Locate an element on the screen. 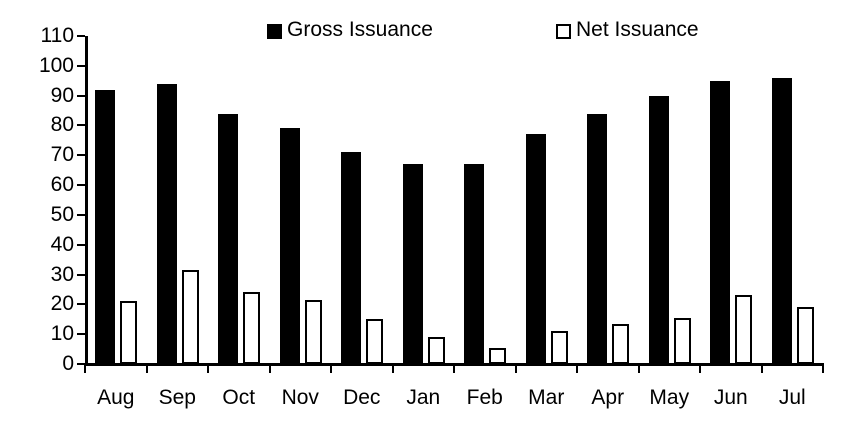 The width and height of the screenshot is (852, 430). bar-net-may is located at coordinates (682, 340).